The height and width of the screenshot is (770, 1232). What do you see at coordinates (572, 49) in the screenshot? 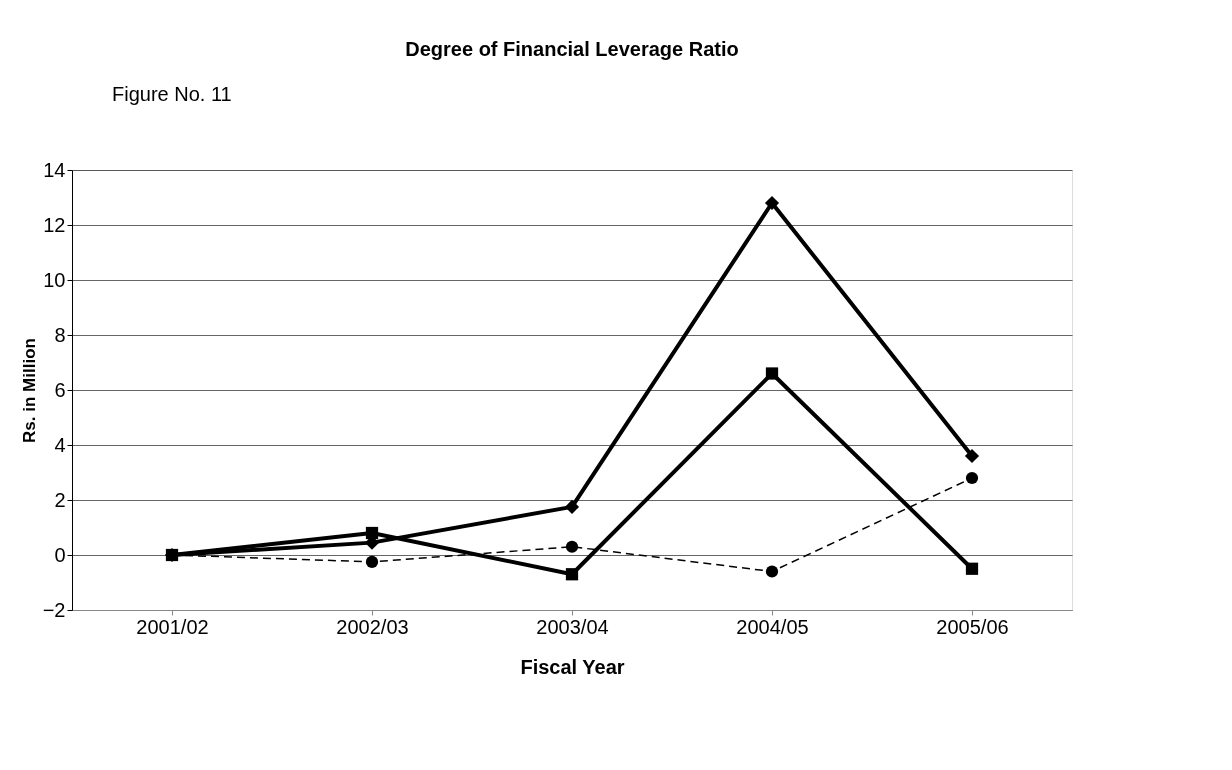
I see `chart-title: Degree of Financial Leverage Ratio` at bounding box center [572, 49].